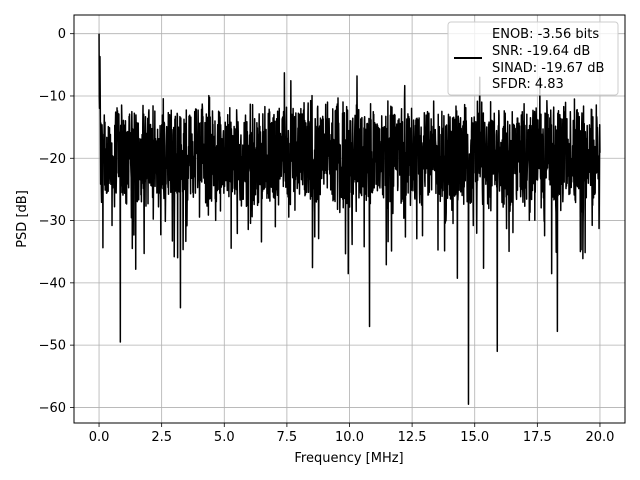 This screenshot has width=640, height=480. Describe the element at coordinates (52, 221) in the screenshot. I see `y-tick-label: −30` at that location.